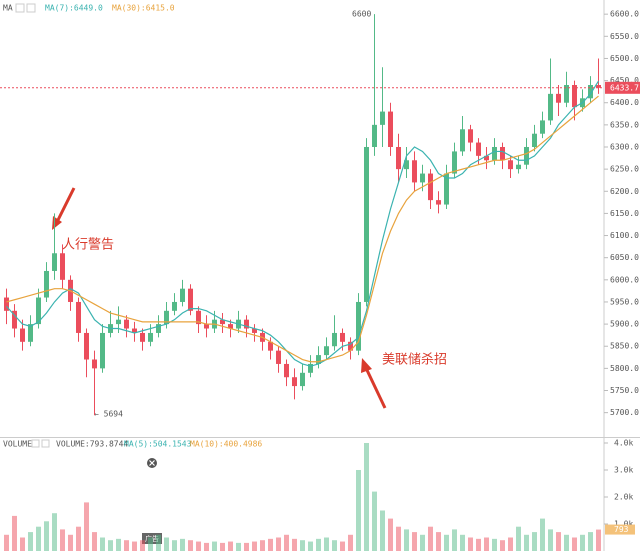 Image resolution: width=640 pixels, height=551 pixels. I want to click on annotation: 人行警告, so click(88, 245).